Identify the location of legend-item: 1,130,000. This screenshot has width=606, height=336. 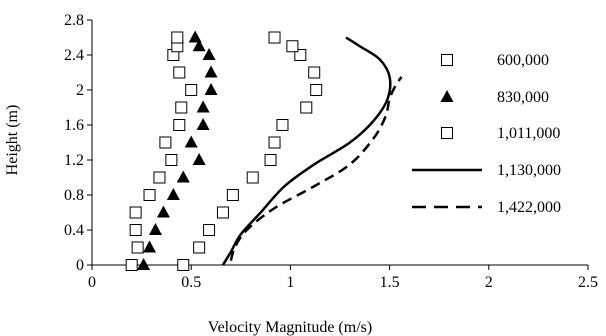
(486, 170).